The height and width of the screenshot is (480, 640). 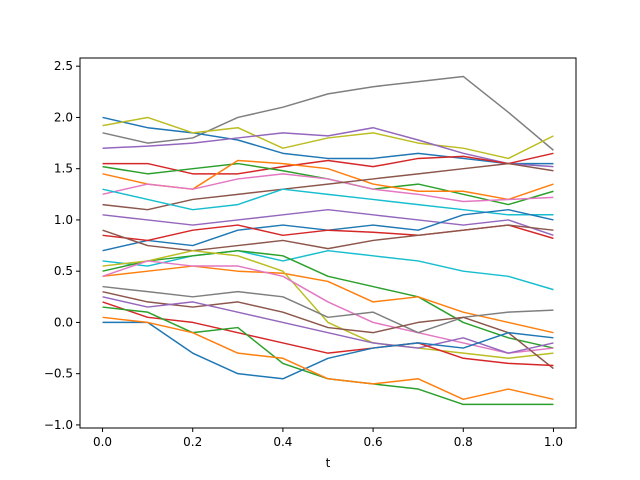 I want to click on y-tick-label: 2.5, so click(x=63, y=66).